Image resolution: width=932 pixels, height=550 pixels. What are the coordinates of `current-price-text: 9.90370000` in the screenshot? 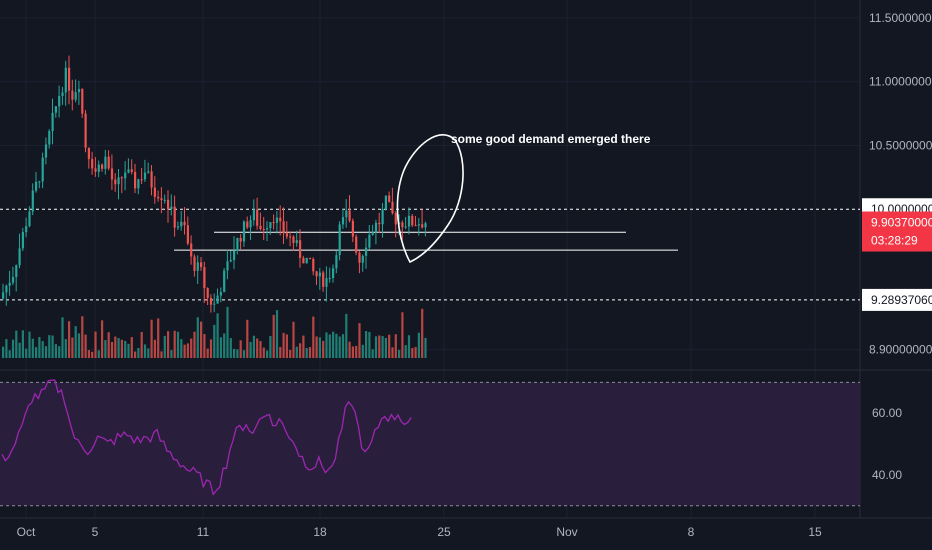 It's located at (901, 223).